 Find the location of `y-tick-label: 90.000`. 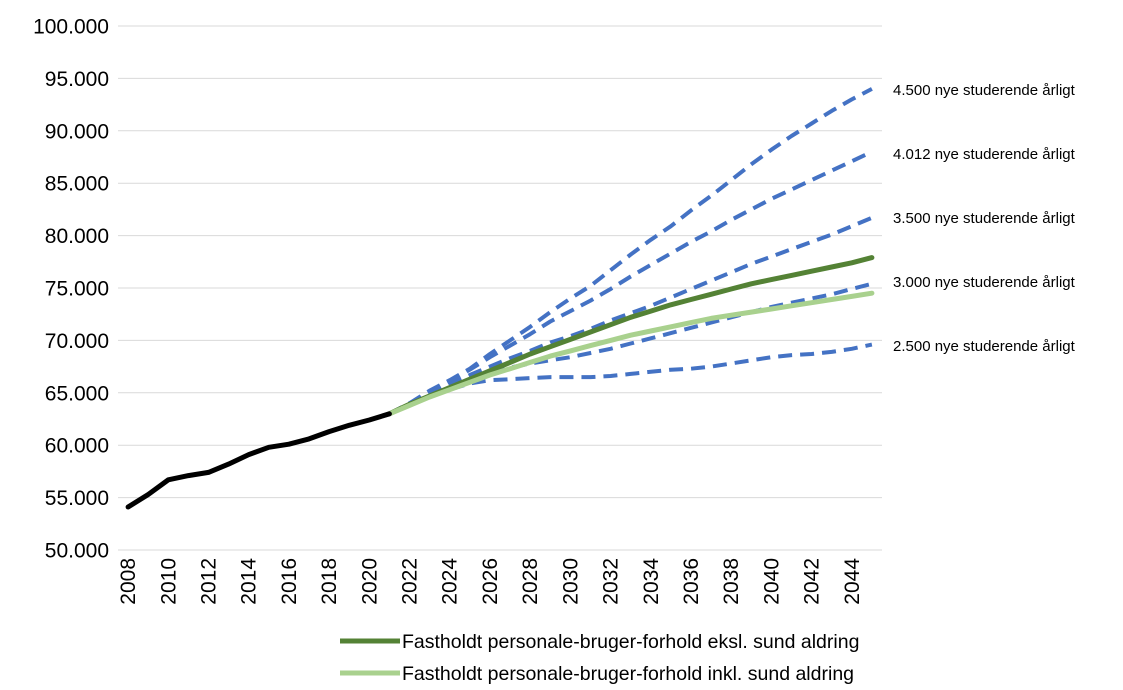

y-tick-label: 90.000 is located at coordinates (77, 131).